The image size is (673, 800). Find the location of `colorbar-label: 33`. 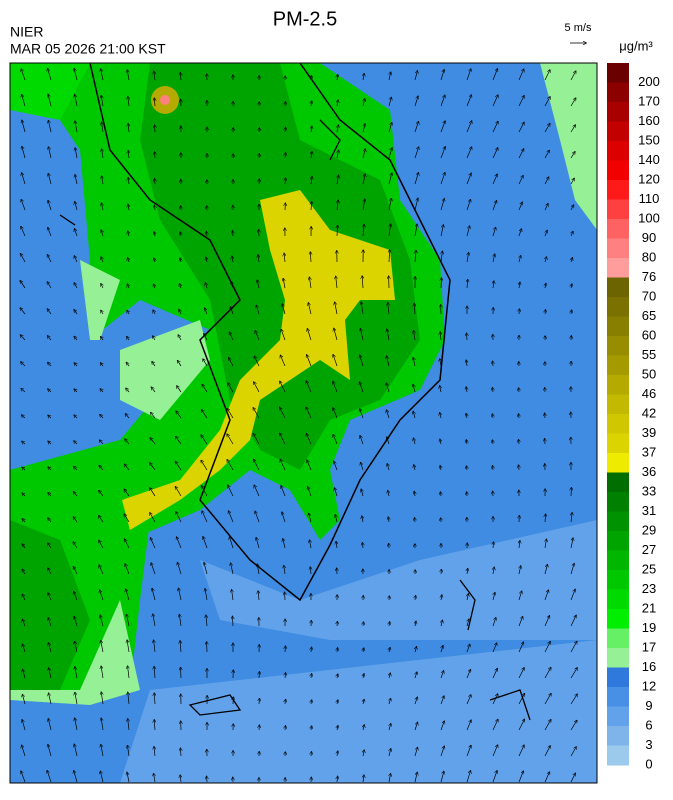

colorbar-label: 33 is located at coordinates (649, 490).